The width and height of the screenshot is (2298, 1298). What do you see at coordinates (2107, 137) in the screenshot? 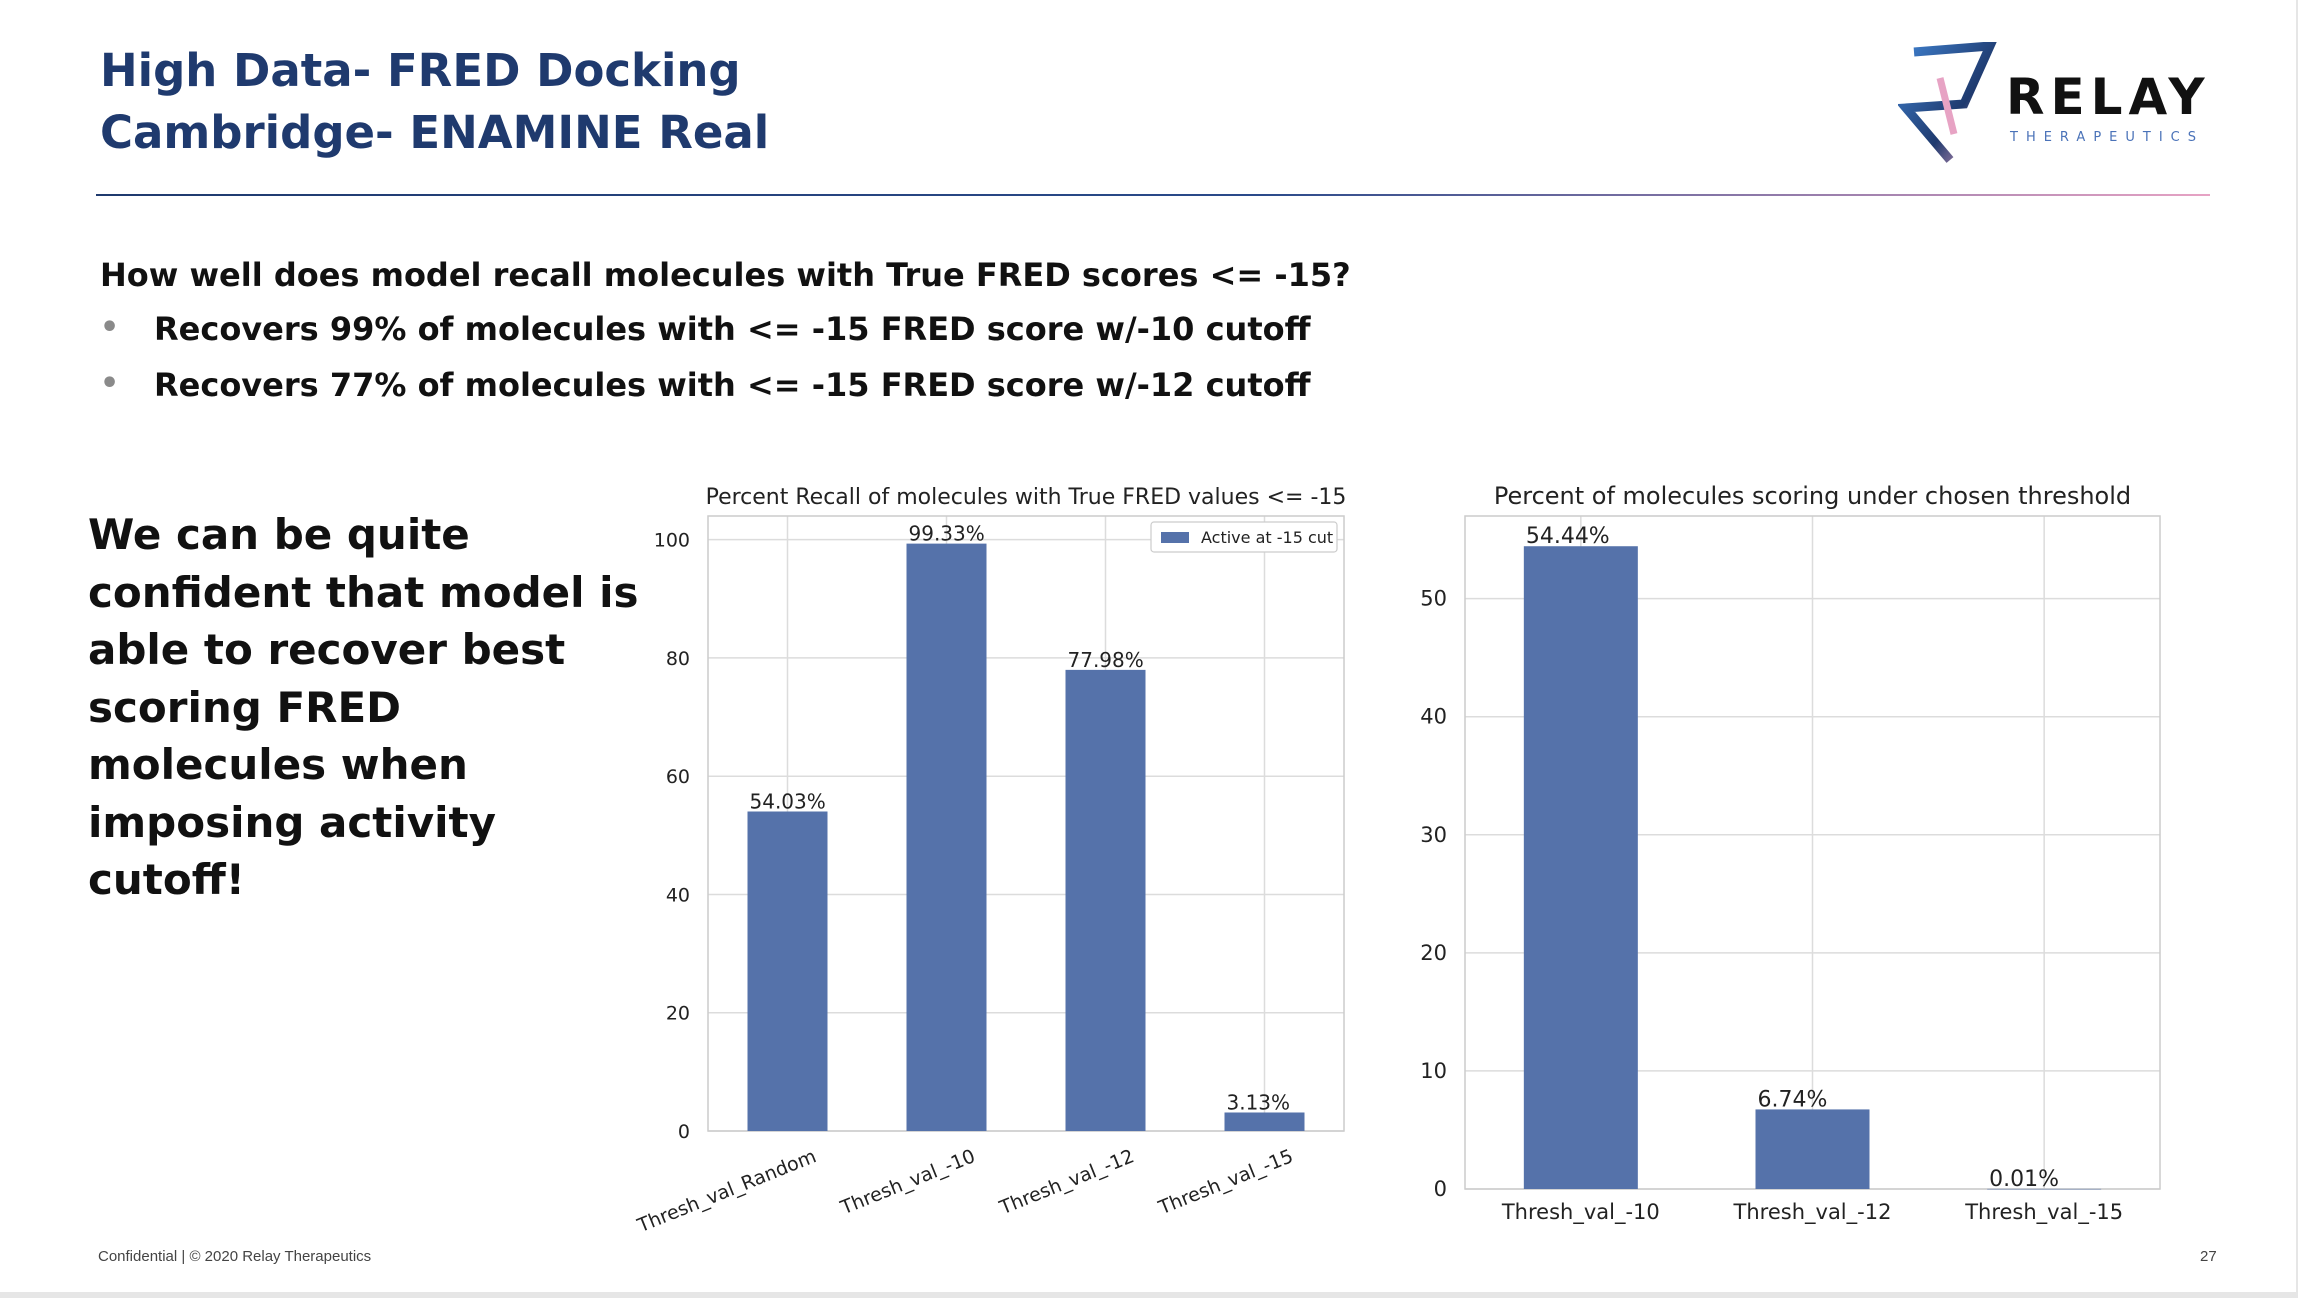
I see `logo-subtitle: THERAPEUTICS` at bounding box center [2107, 137].